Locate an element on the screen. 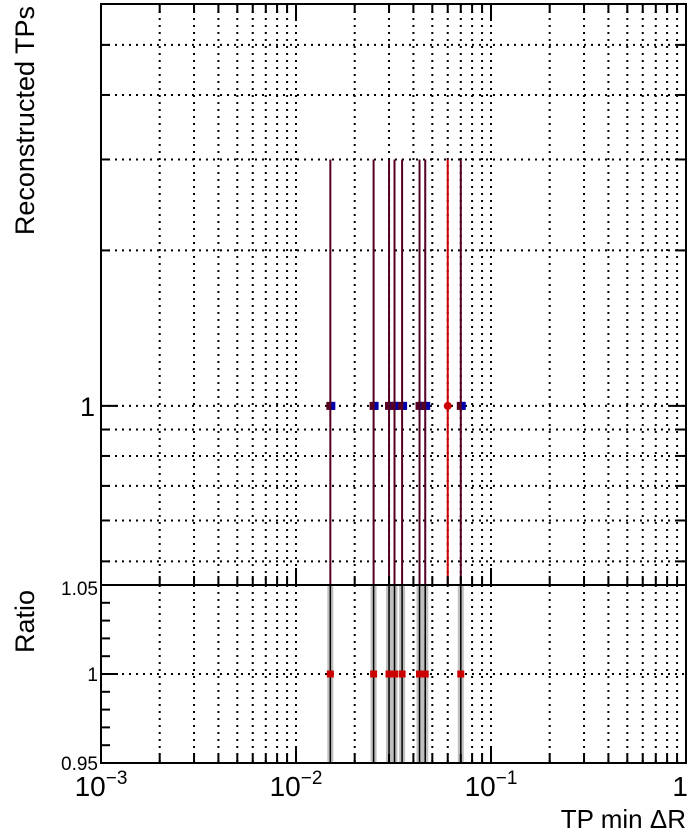  x-tick-label: 10⁻³ is located at coordinates (101, 785).